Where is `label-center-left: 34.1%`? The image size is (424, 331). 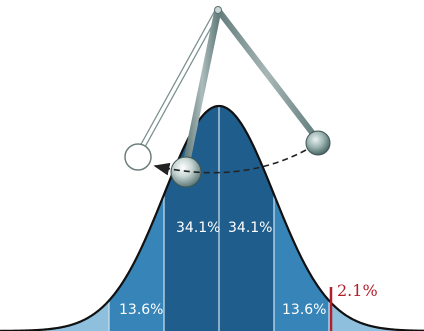 label-center-left: 34.1% is located at coordinates (198, 228).